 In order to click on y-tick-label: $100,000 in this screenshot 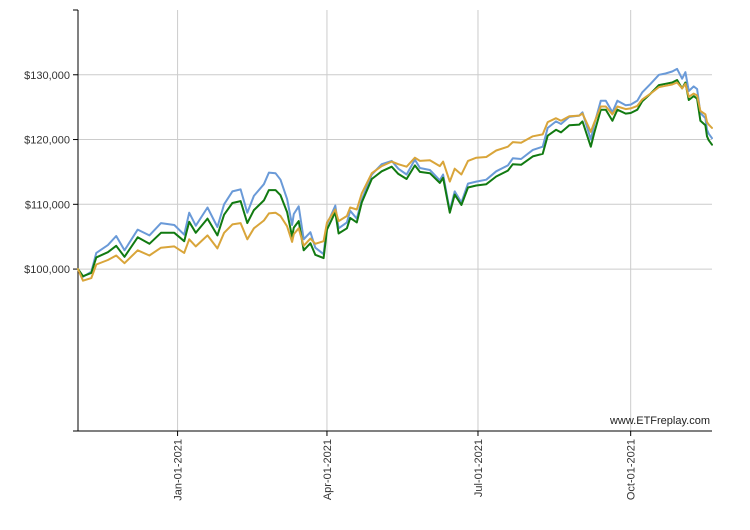, I will do `click(47, 270)`.